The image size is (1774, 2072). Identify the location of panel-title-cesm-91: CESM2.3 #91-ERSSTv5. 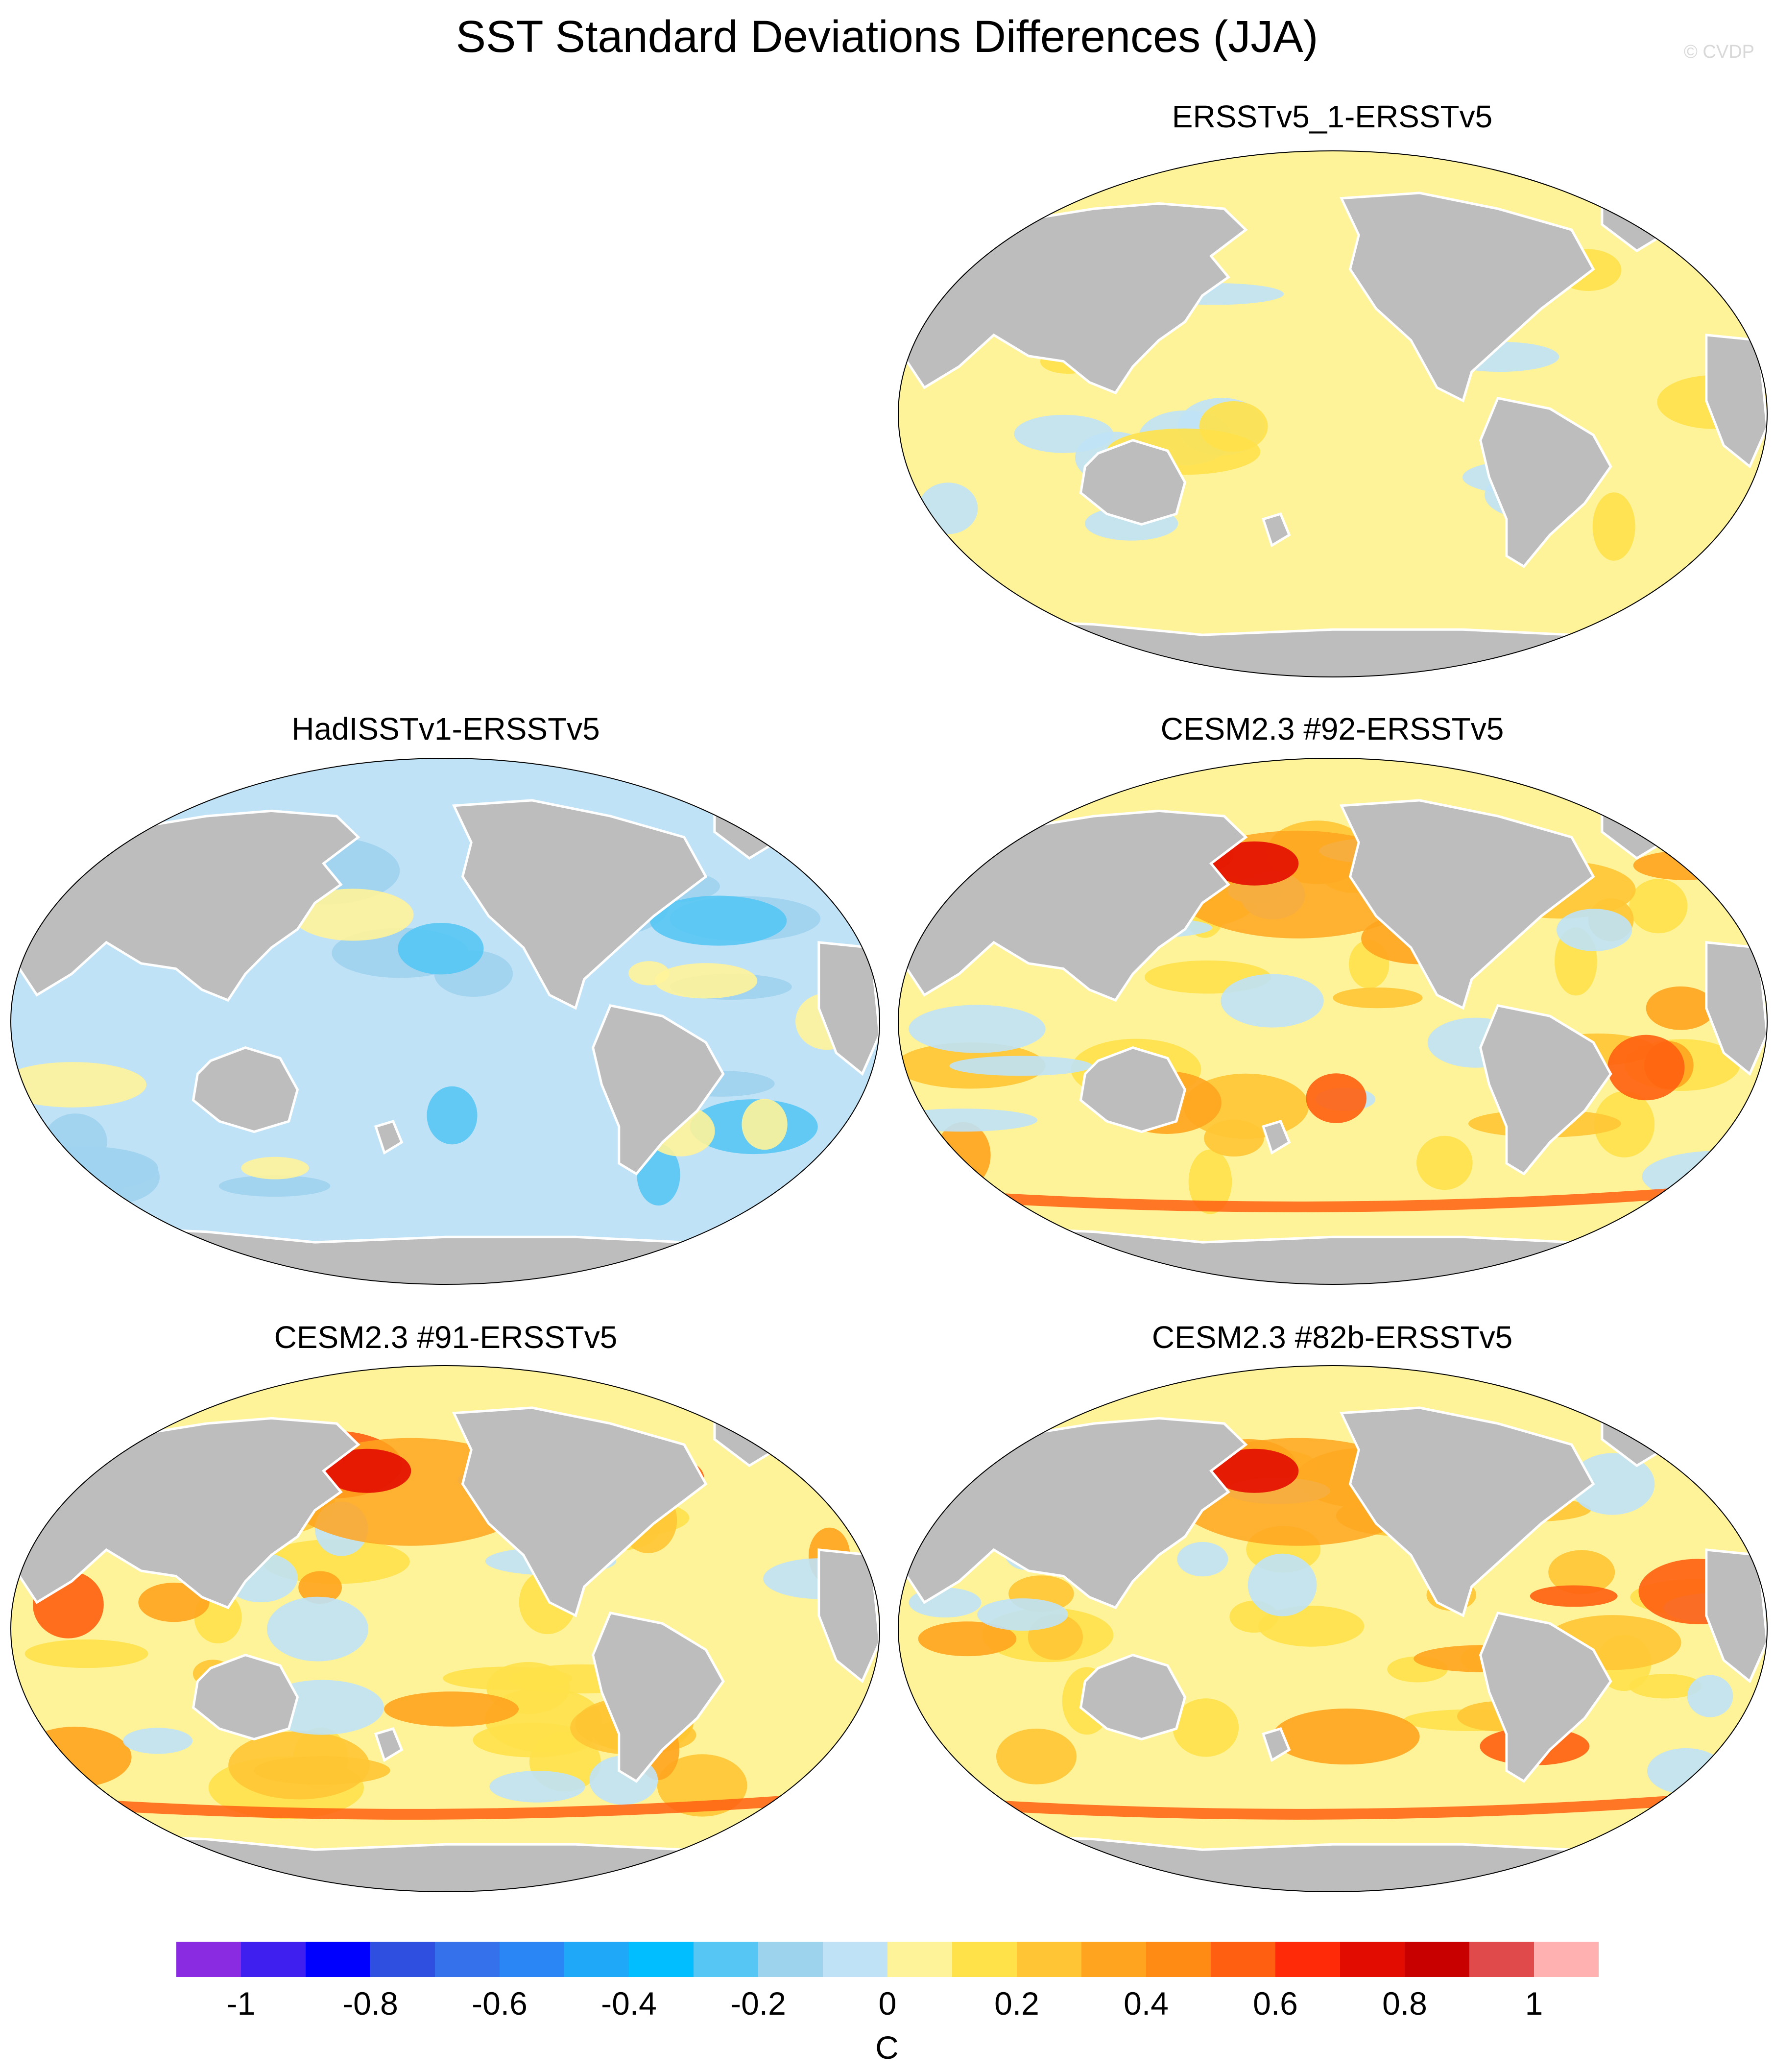
(446, 1337).